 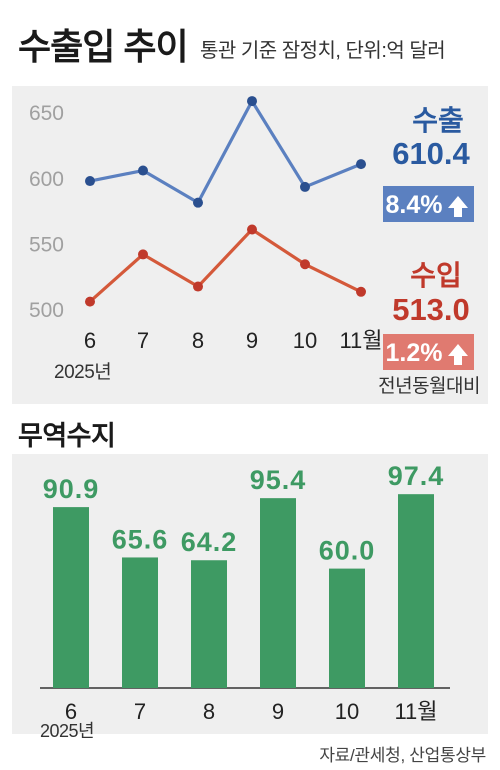 I want to click on bar-value-label: 65.6, so click(x=140, y=539).